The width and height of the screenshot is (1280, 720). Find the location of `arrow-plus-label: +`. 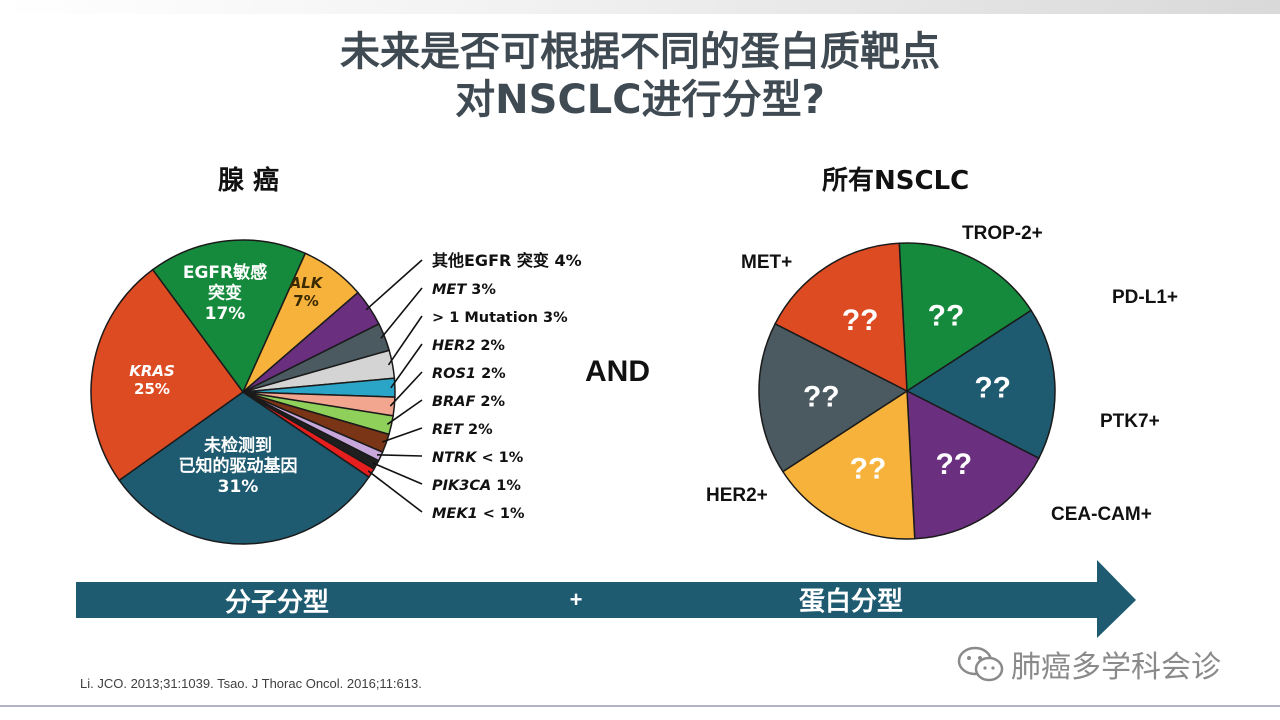

arrow-plus-label: + is located at coordinates (576, 599).